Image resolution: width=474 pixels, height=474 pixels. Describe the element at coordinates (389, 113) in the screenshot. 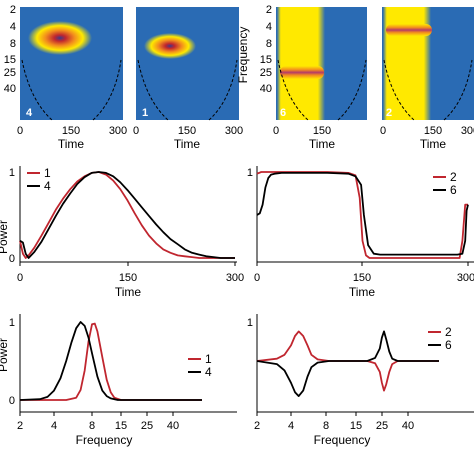

I see `panel-label: 2` at that location.